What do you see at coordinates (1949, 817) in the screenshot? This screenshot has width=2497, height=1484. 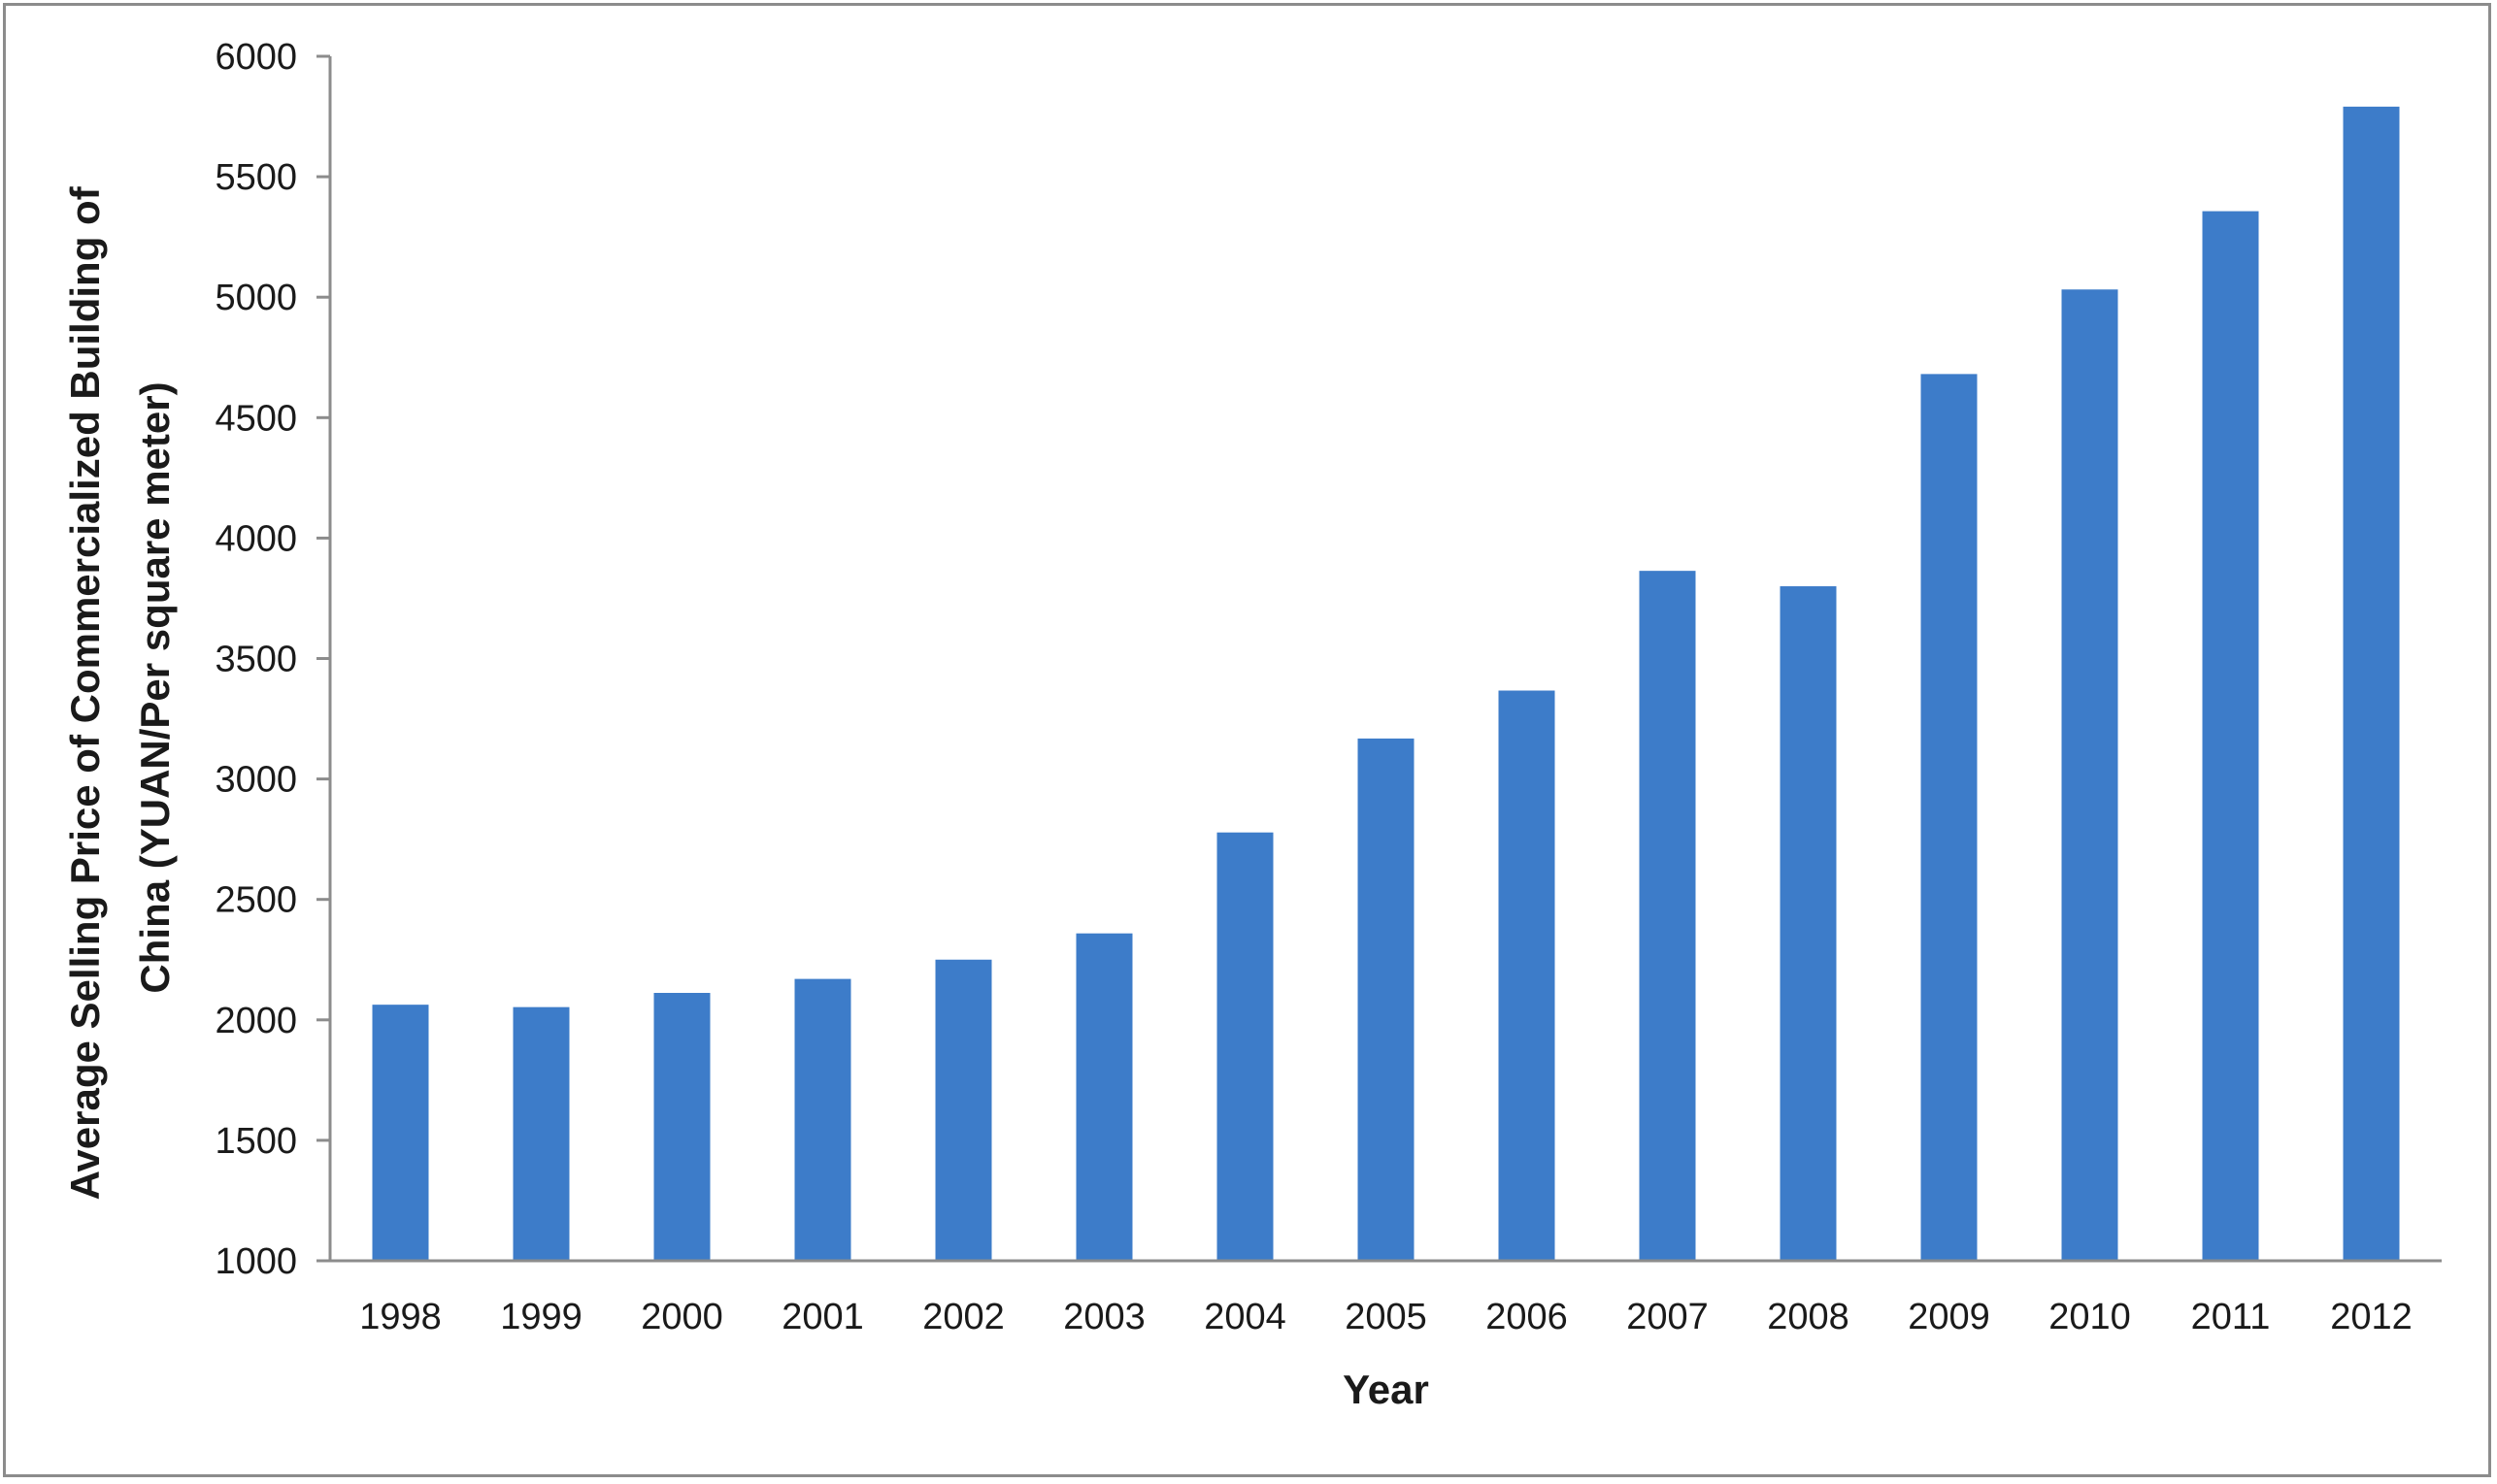 I see `bar-2009` at bounding box center [1949, 817].